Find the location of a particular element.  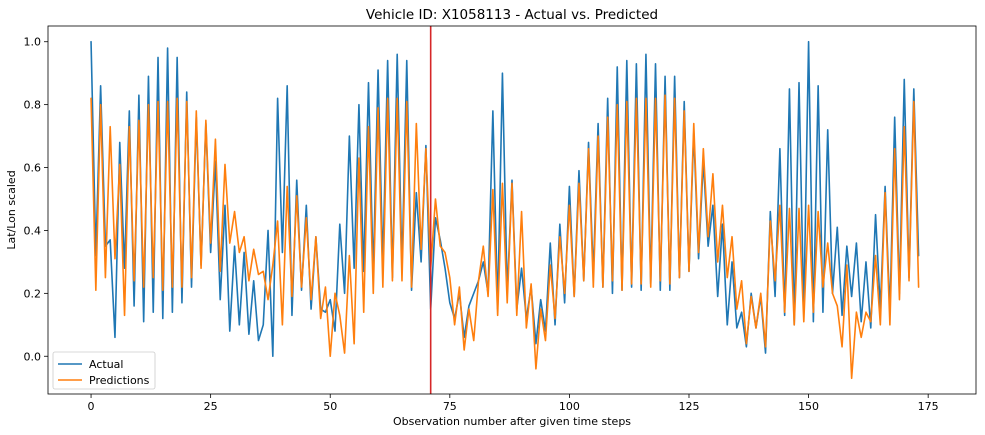

x-tick-label: 100 is located at coordinates (569, 406).